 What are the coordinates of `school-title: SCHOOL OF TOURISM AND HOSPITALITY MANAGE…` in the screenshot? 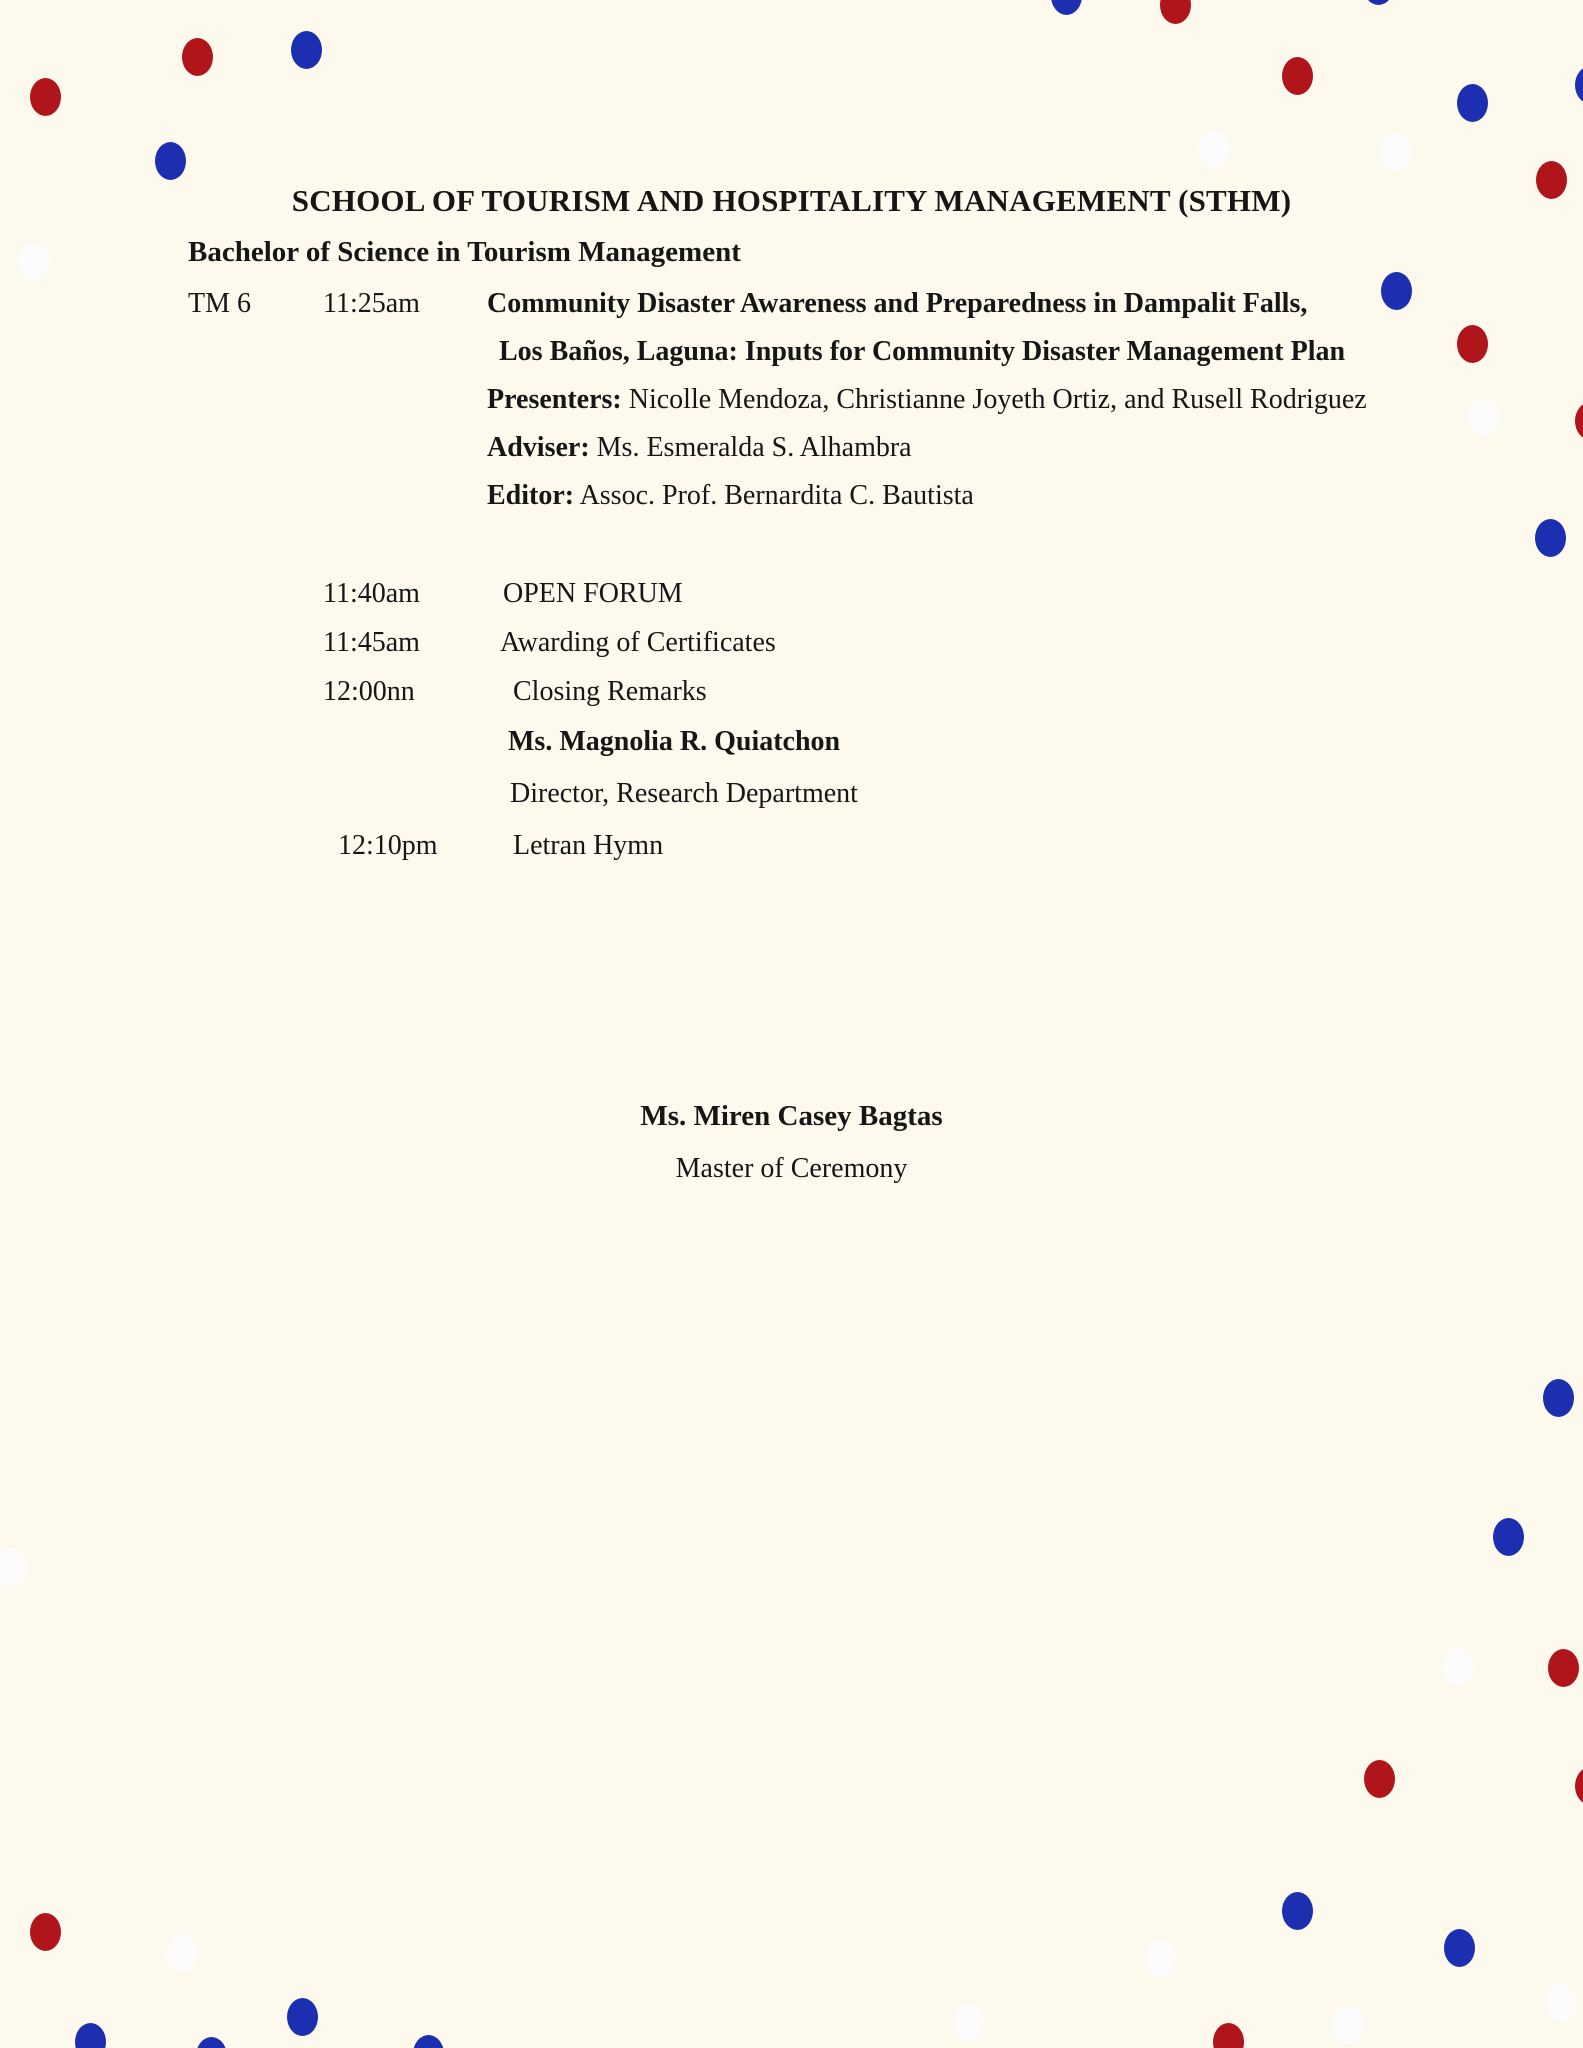 It's located at (791, 200).